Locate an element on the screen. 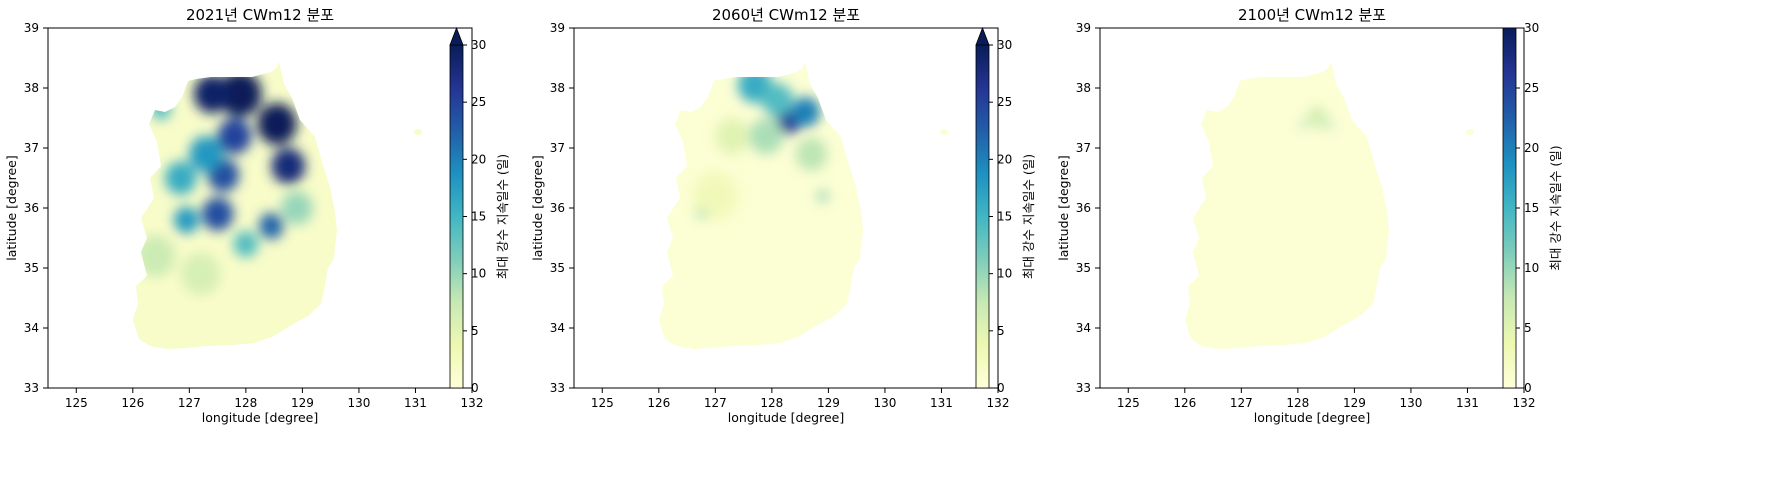 The image size is (1772, 490). heatmap-field is located at coordinates (1329, 225).